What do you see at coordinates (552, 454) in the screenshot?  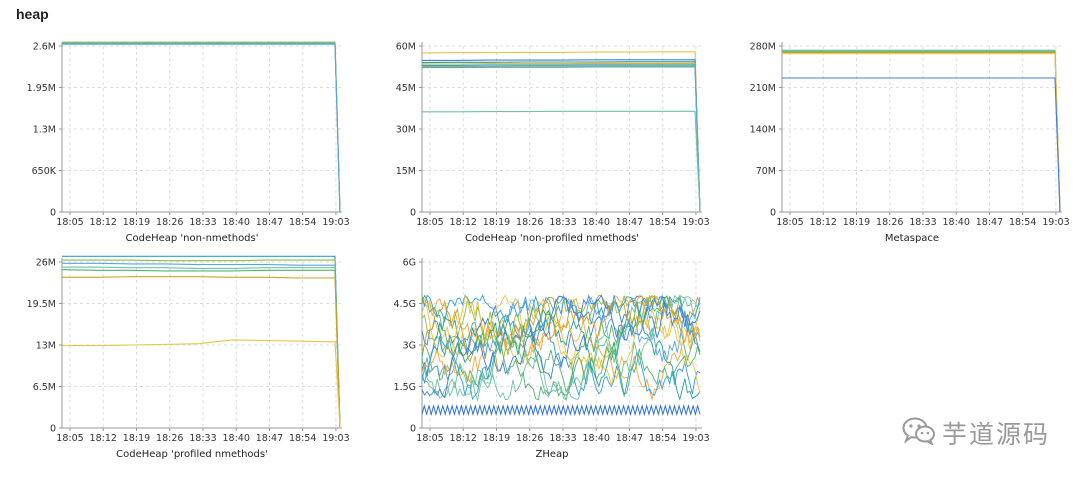 I see `chart-title: ZHeap` at bounding box center [552, 454].